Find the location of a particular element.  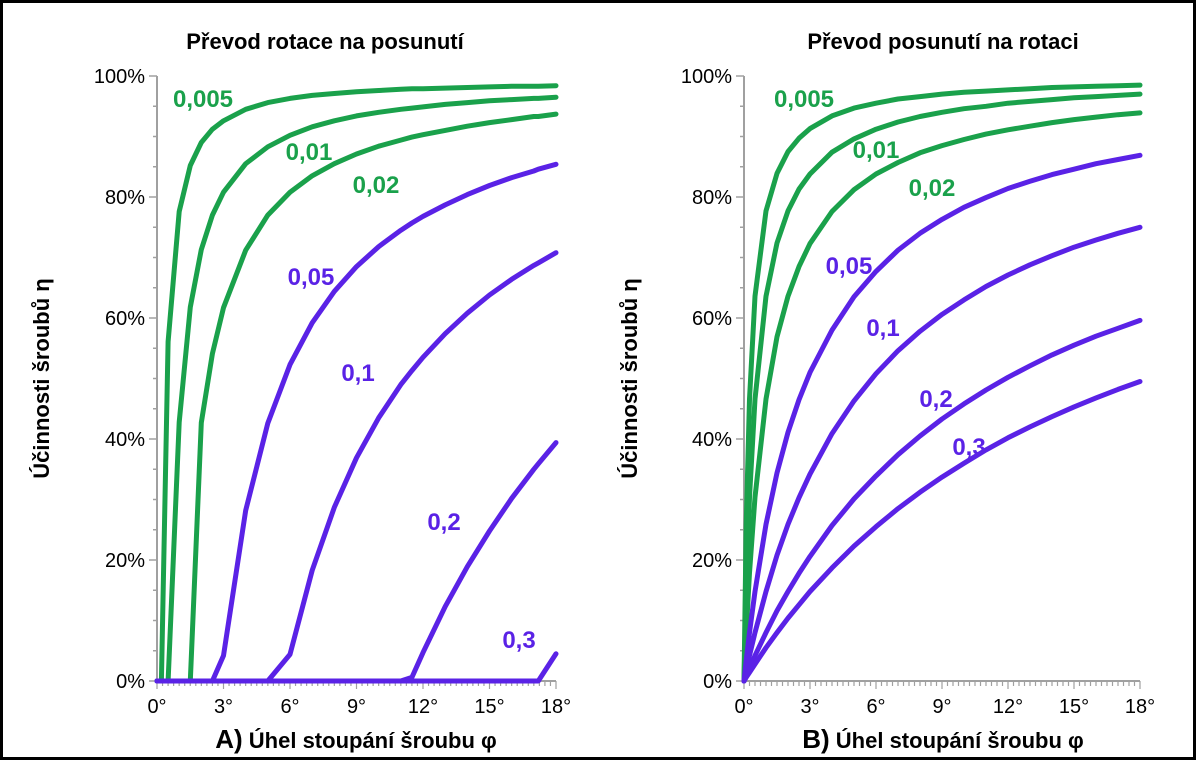

x-axis-label-prefix: B) is located at coordinates (815, 739).